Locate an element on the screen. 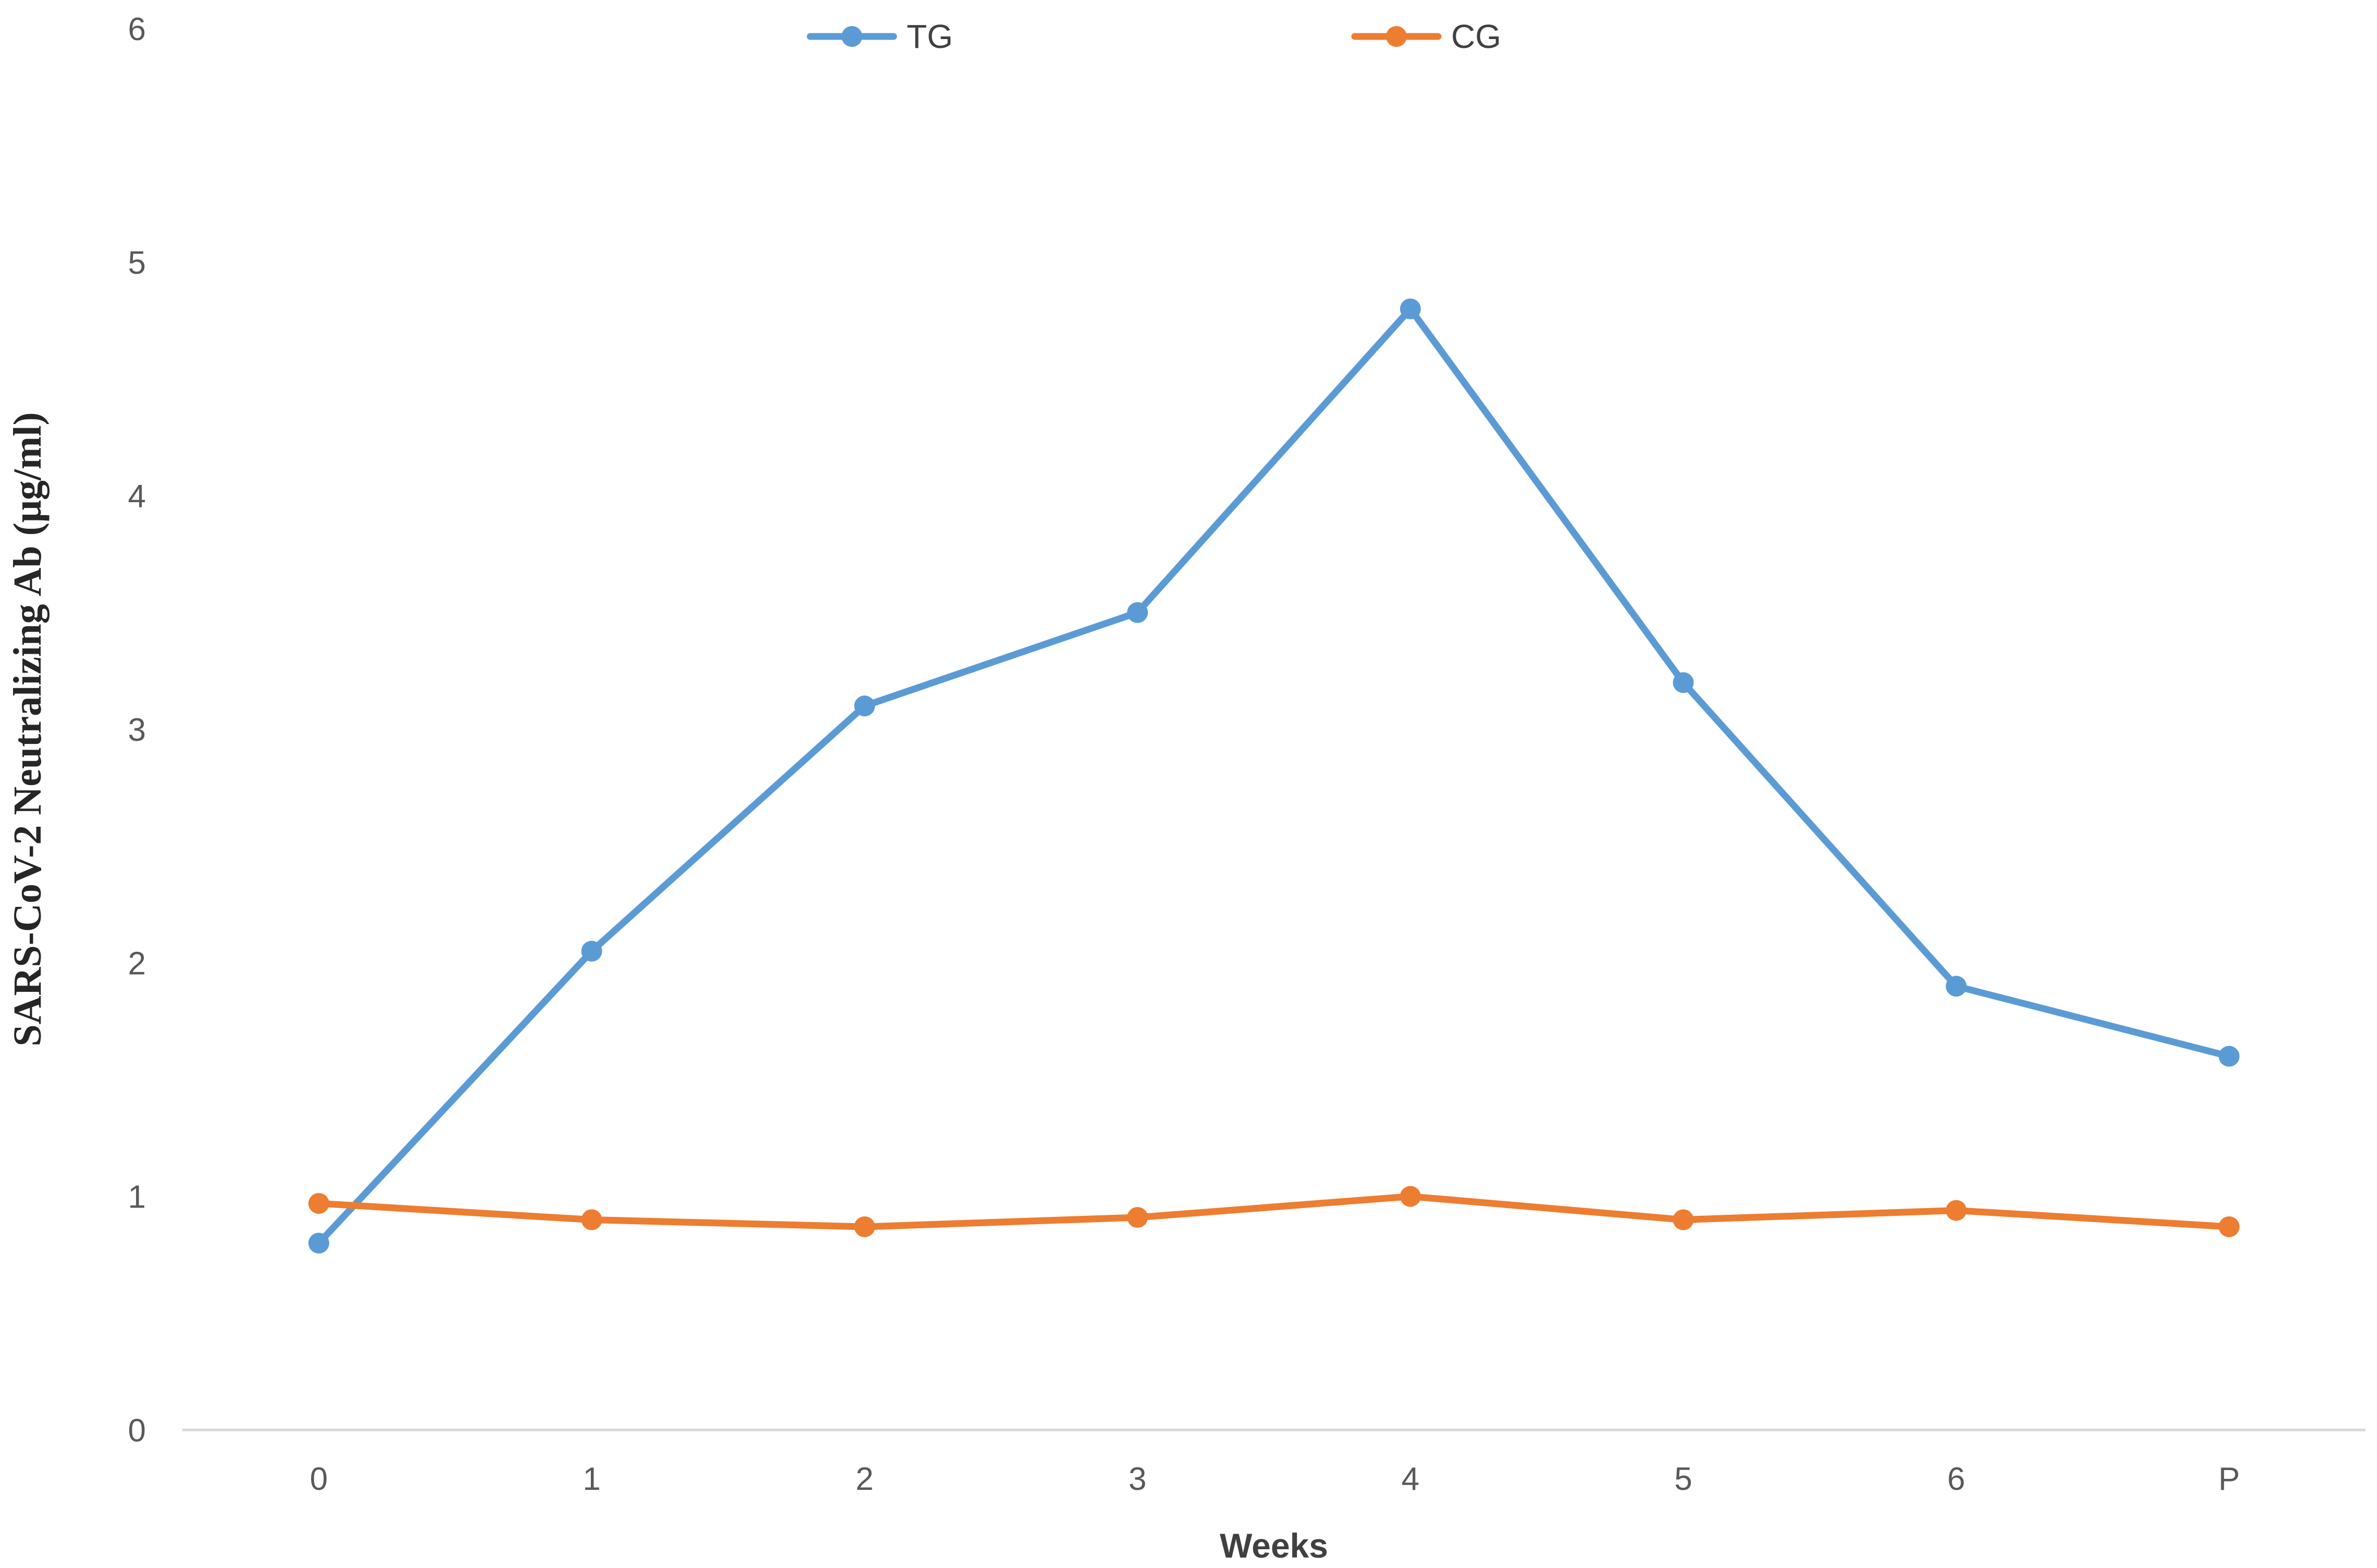 The width and height of the screenshot is (2377, 1568). legend-label: CG is located at coordinates (1476, 36).